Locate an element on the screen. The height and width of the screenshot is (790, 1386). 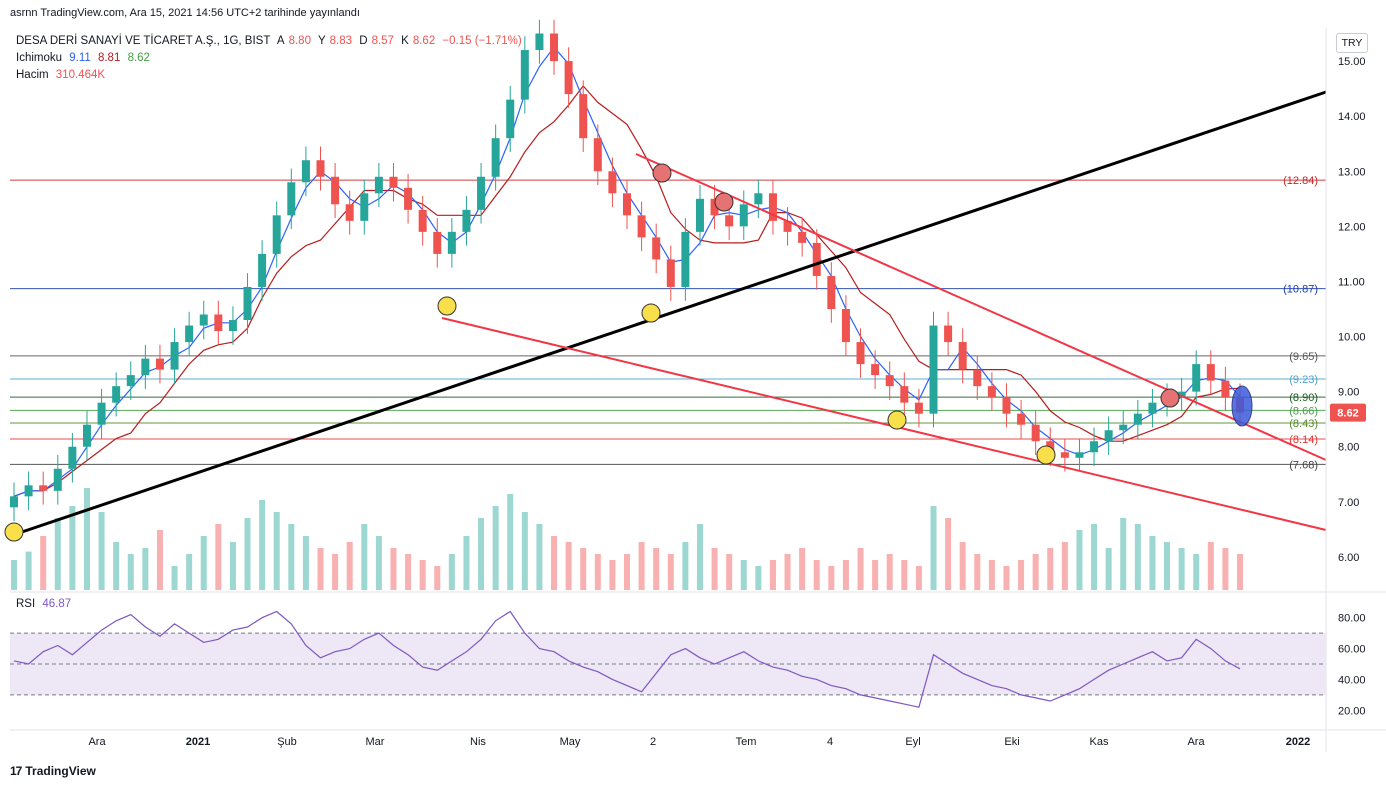
tradingview-logo-icon: 17 is located at coordinates (16, 771).